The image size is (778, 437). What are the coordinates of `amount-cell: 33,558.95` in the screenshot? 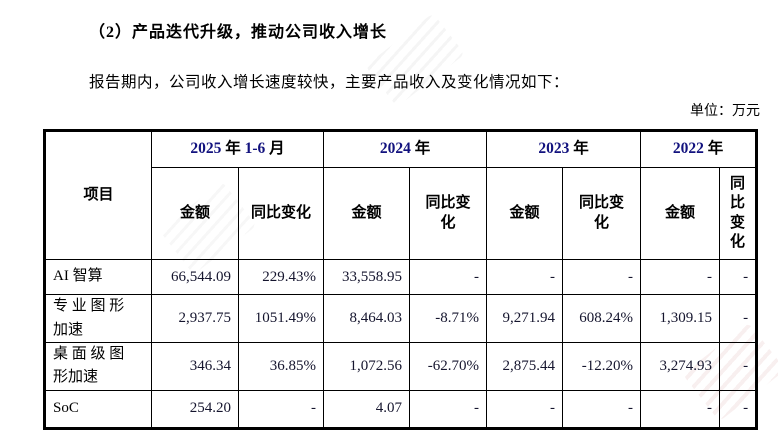 It's located at (367, 277).